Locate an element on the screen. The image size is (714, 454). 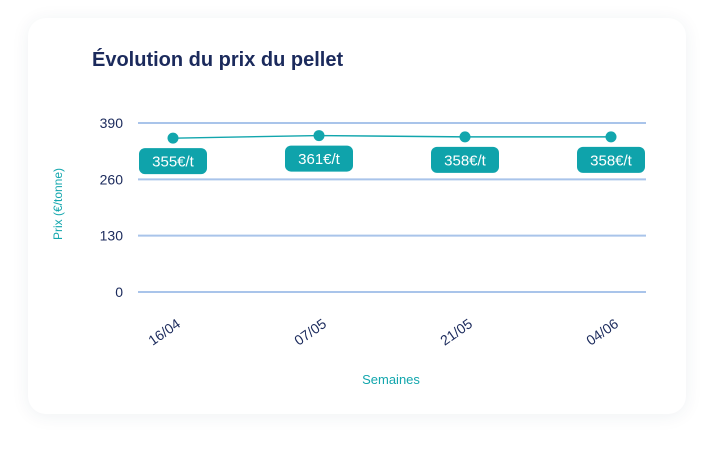
x-tick-label: 07/05 is located at coordinates (310, 331).